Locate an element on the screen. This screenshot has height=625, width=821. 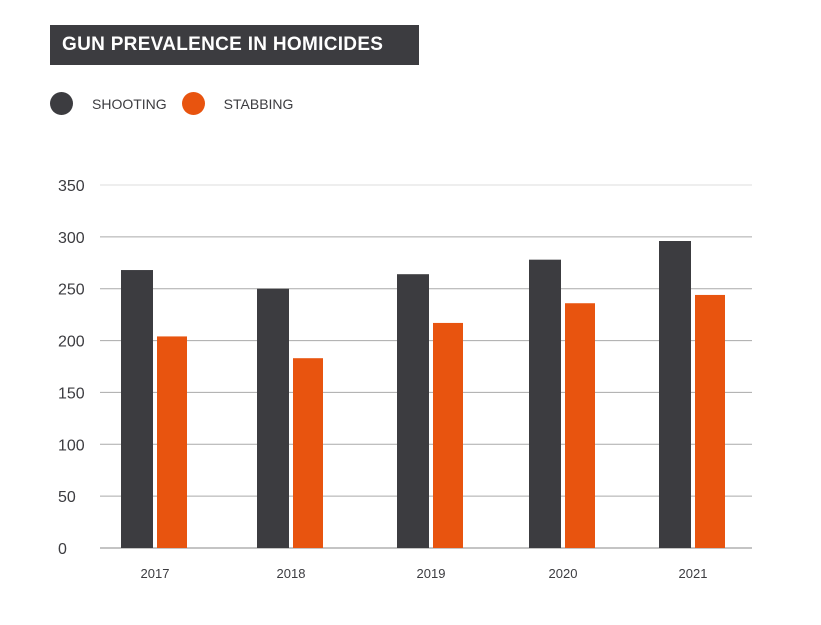
bar-shooting-2020 is located at coordinates (545, 403).